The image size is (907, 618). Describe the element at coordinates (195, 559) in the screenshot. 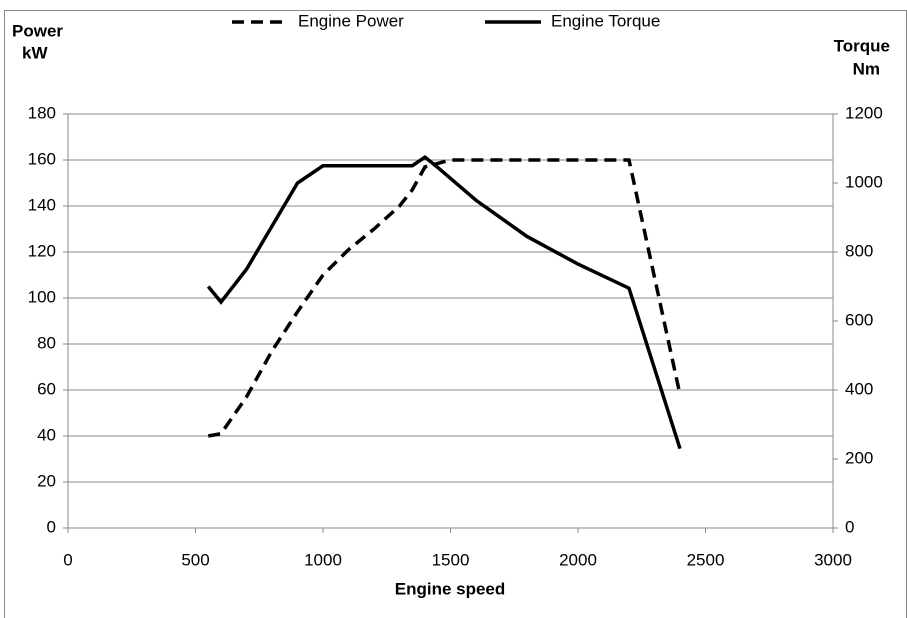

I see `x-tick-label: 500` at that location.